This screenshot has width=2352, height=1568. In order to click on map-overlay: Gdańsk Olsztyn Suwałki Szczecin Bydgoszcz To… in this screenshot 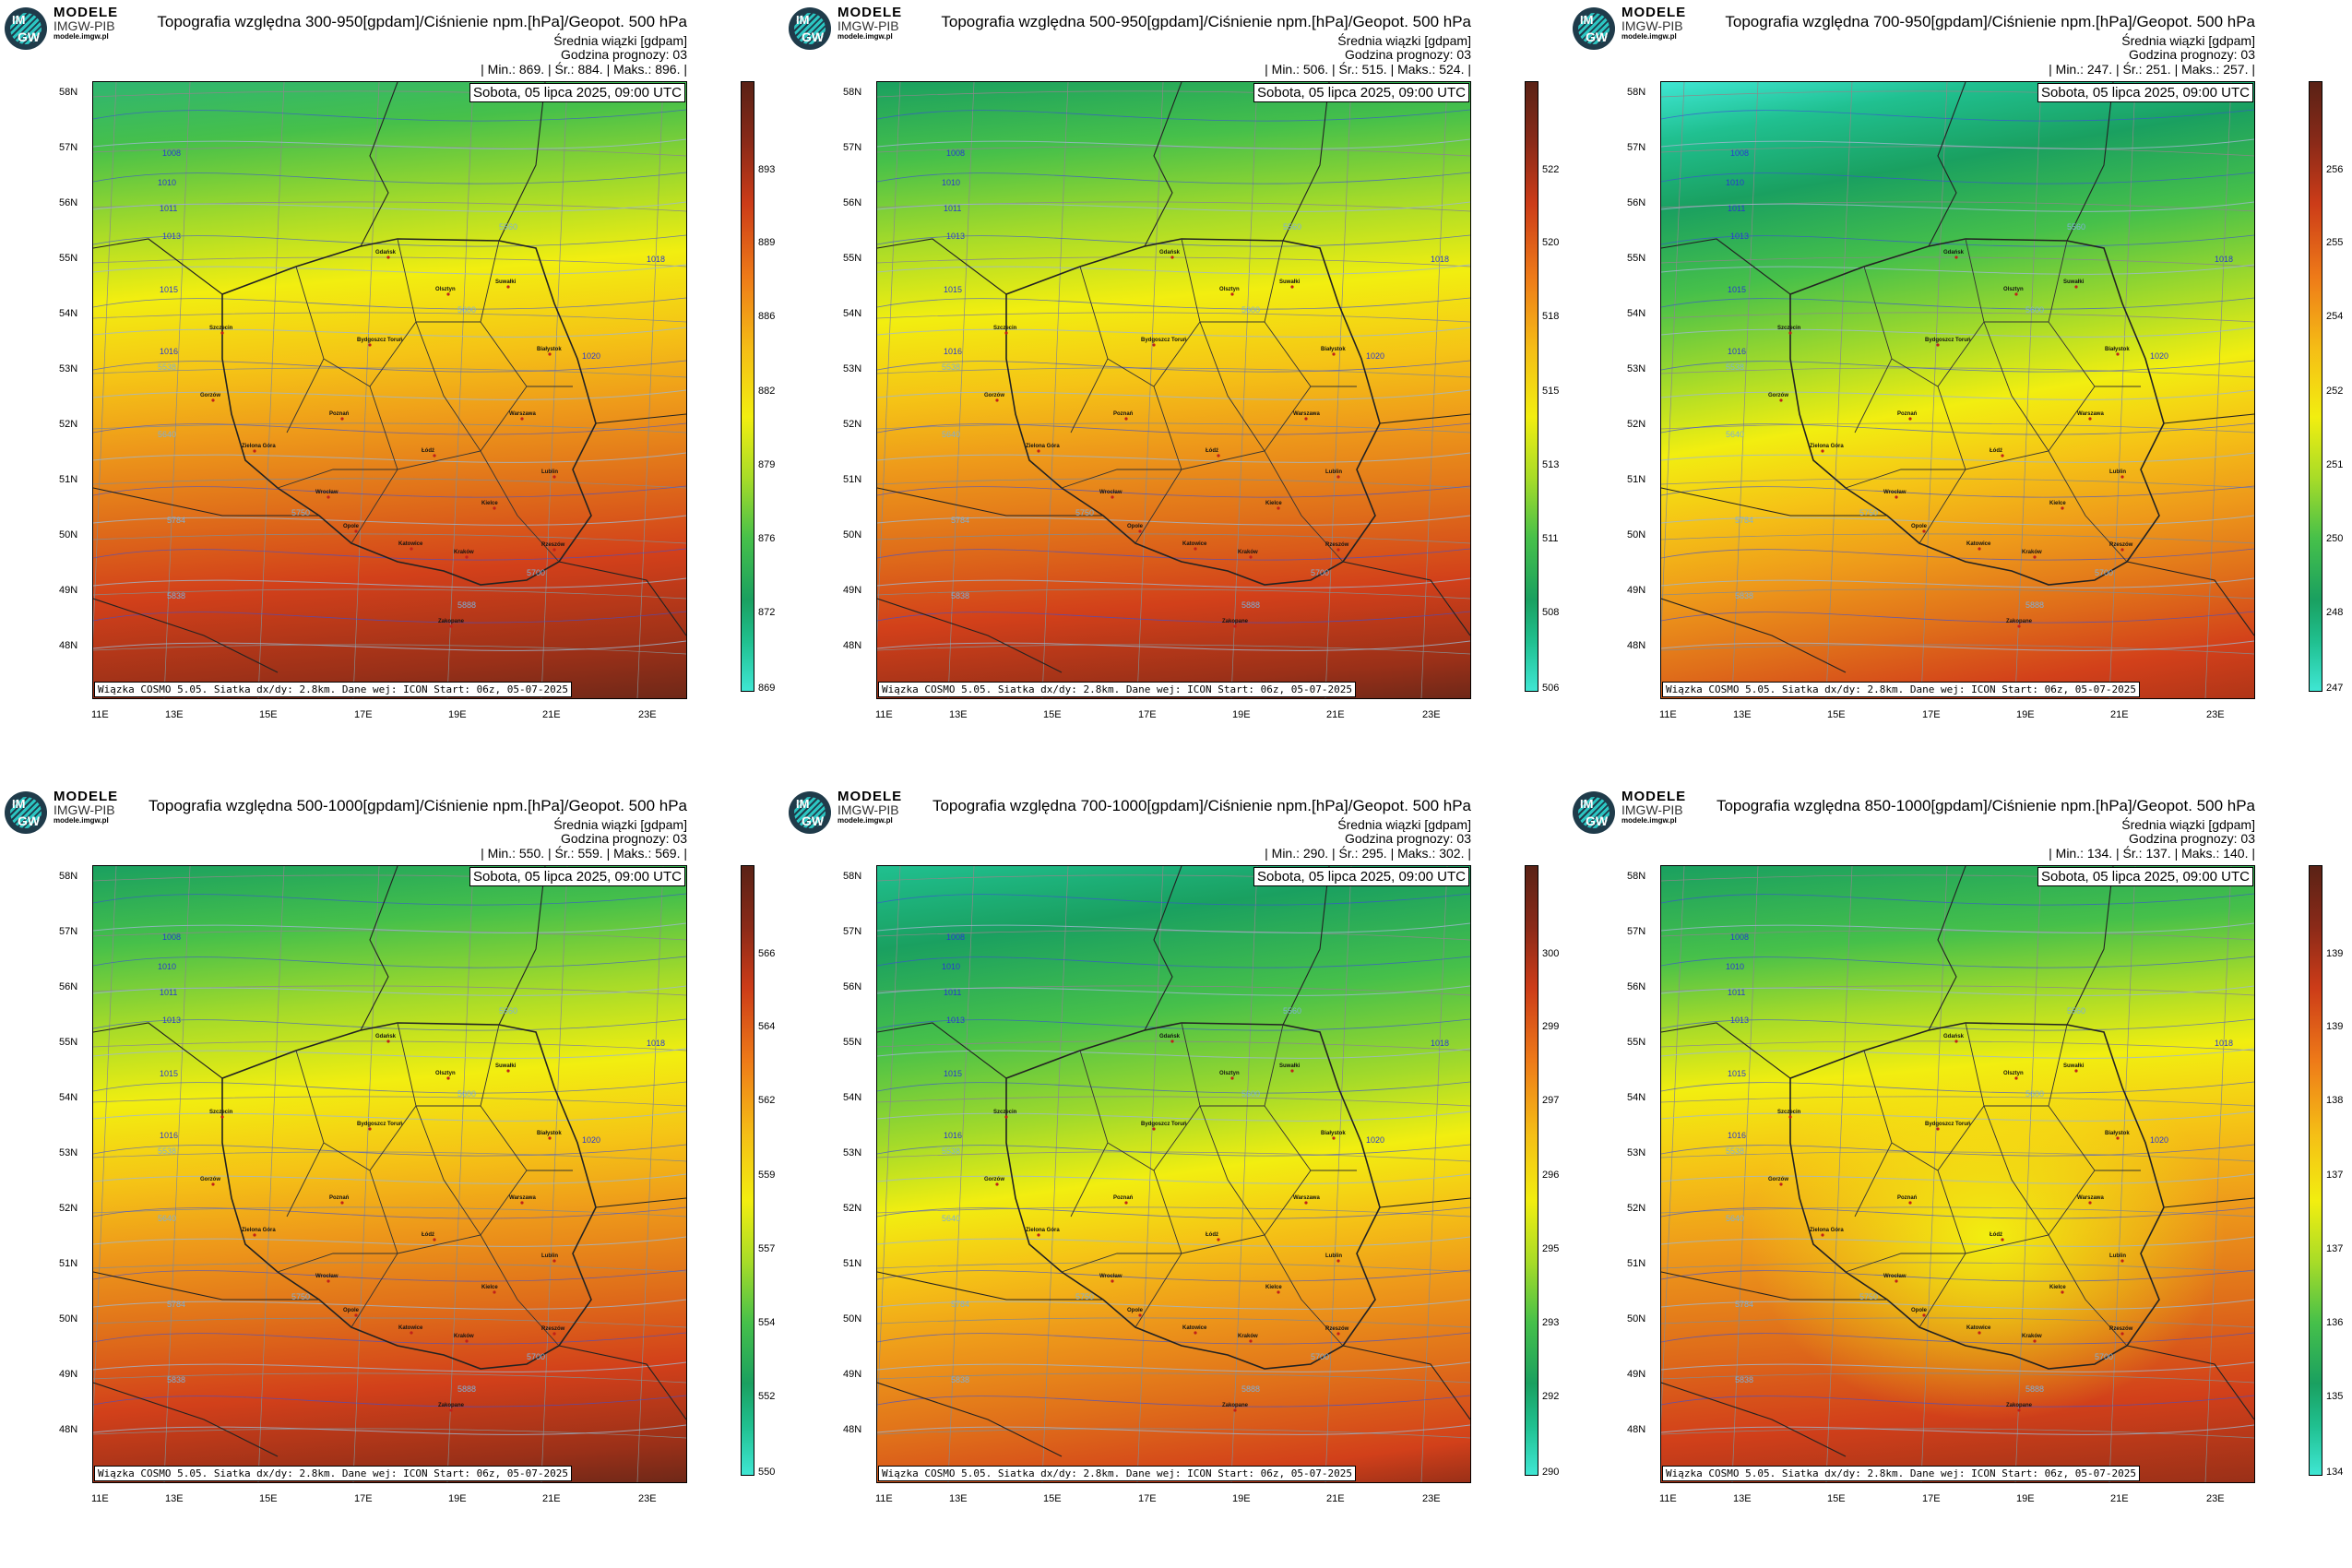, I will do `click(1957, 1174)`.